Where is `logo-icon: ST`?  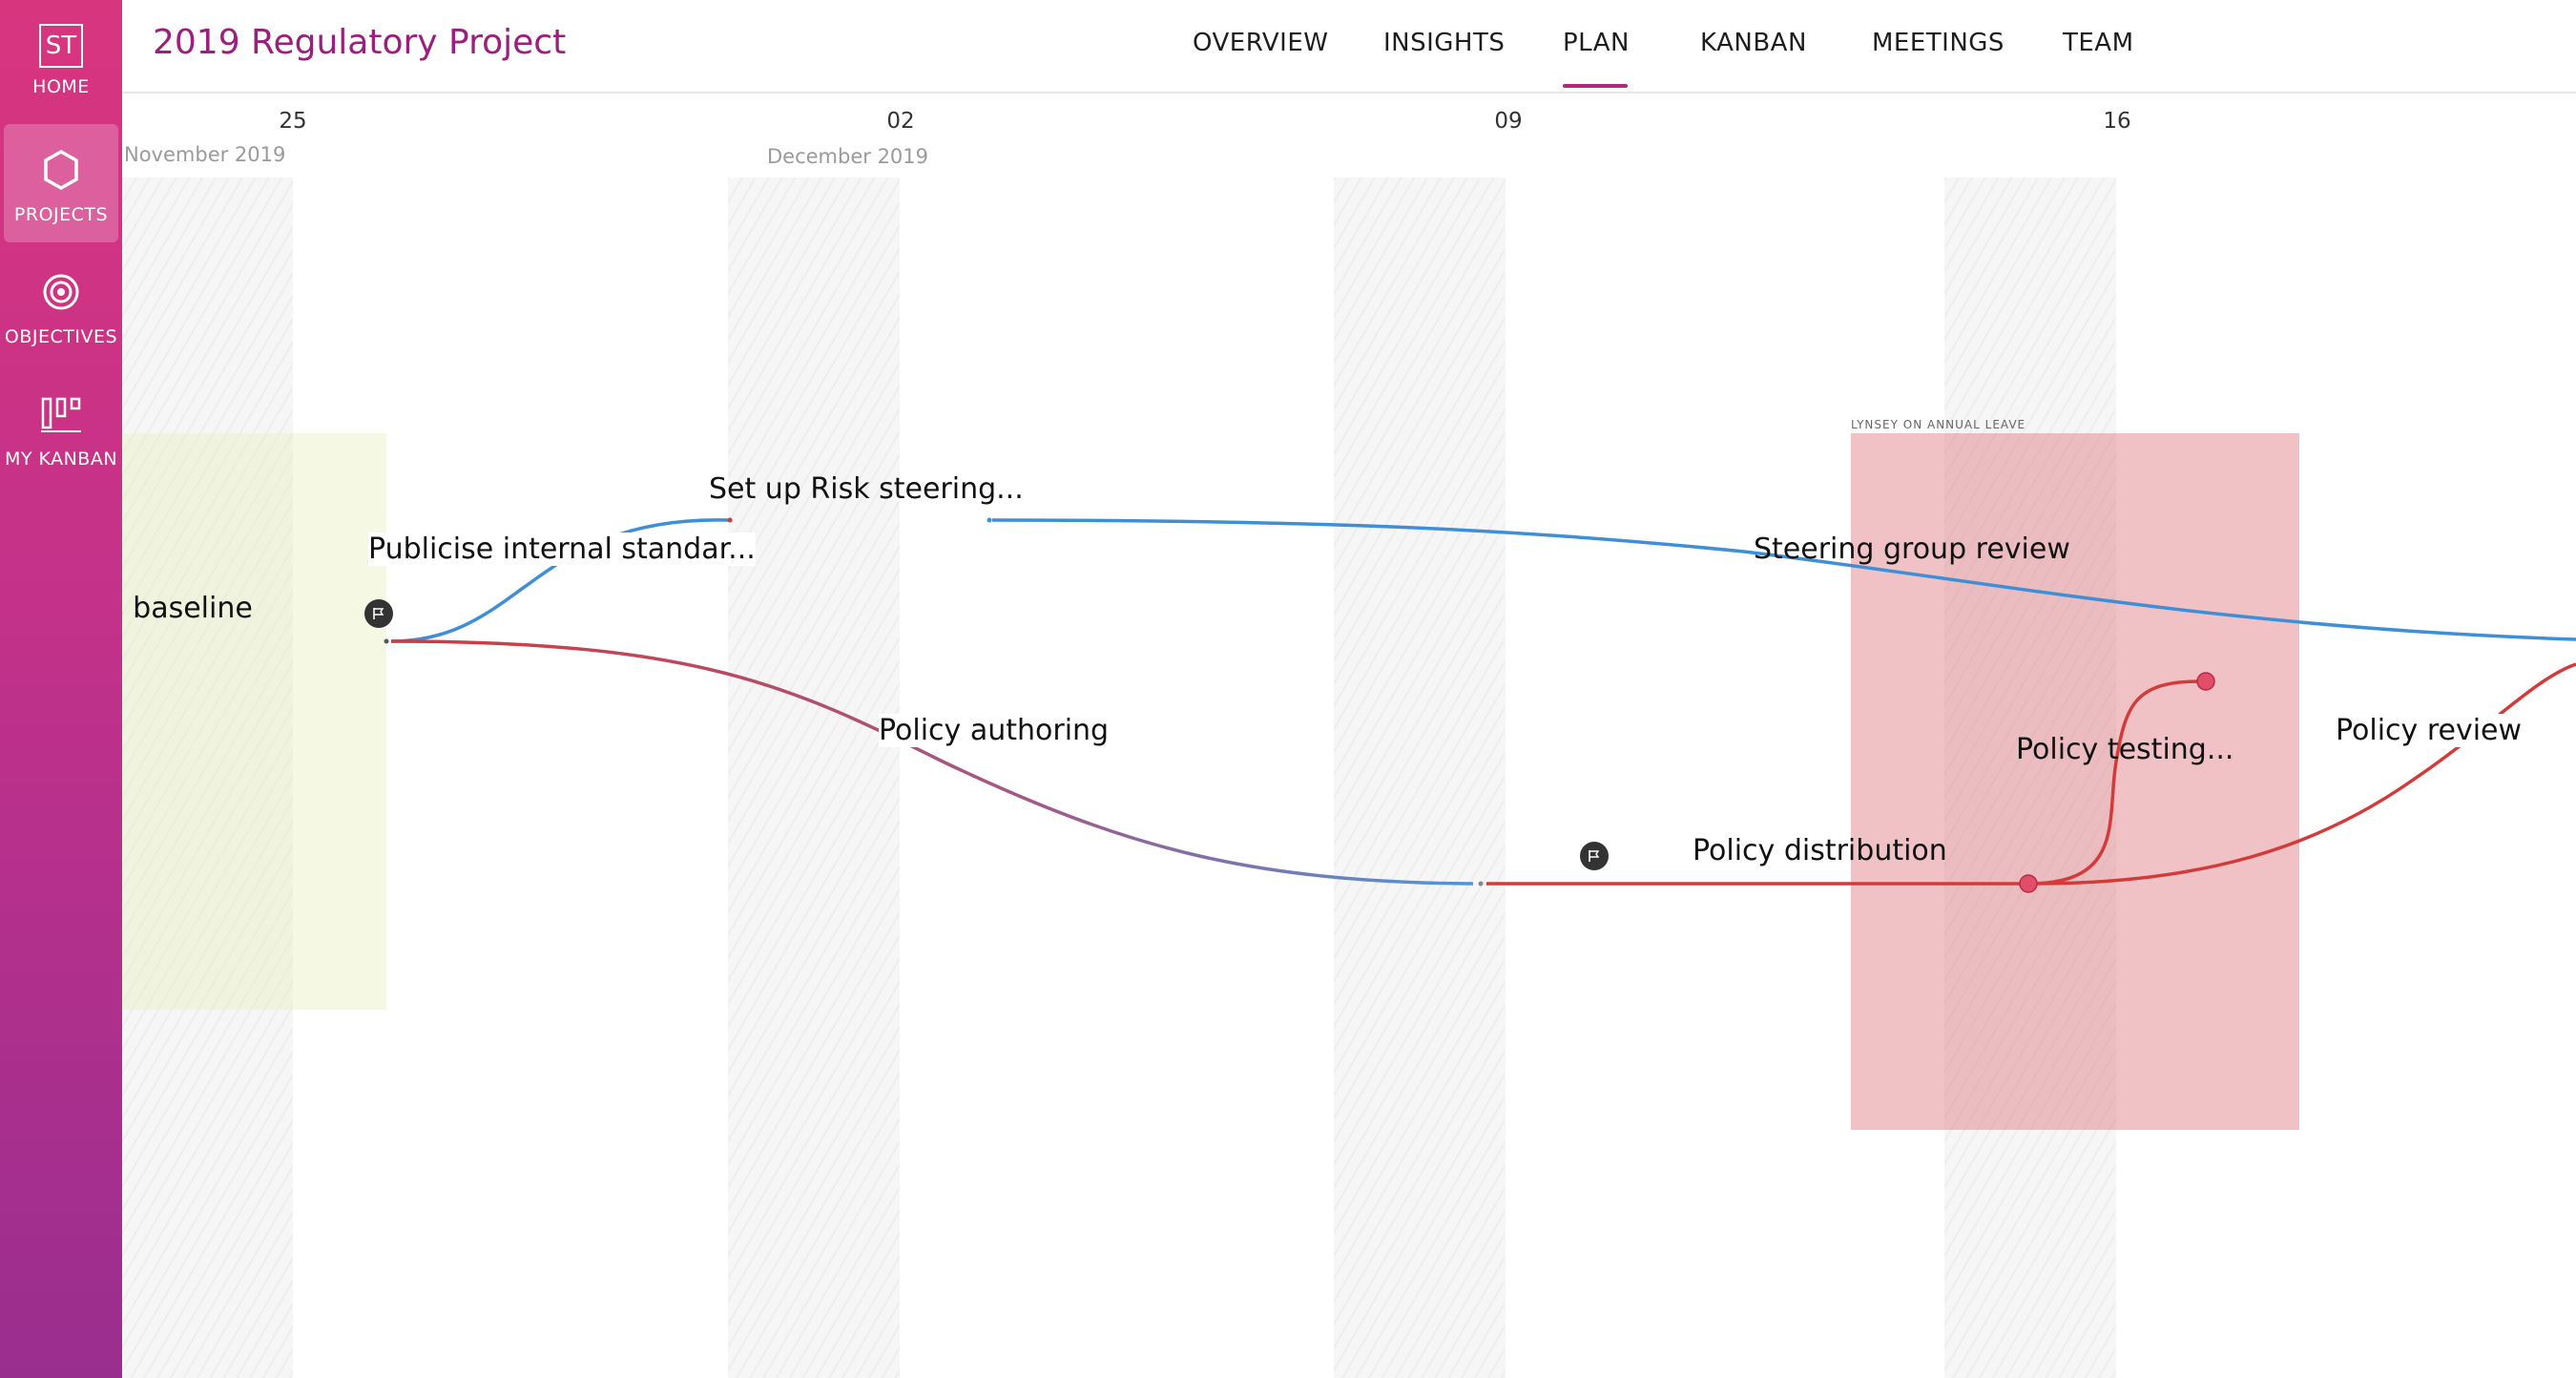
logo-icon: ST is located at coordinates (61, 46).